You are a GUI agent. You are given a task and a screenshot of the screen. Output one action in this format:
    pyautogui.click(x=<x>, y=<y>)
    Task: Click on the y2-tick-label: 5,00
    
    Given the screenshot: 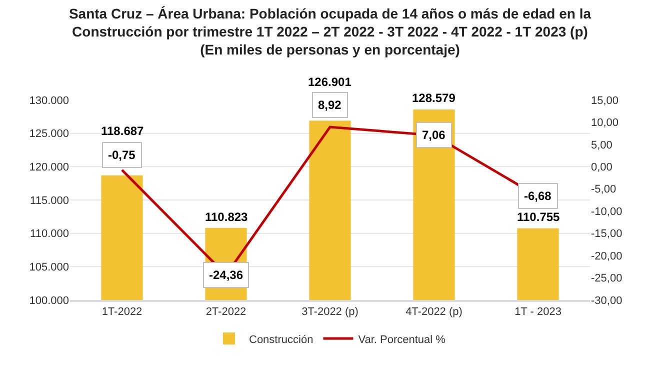 What is the action you would take?
    pyautogui.click(x=601, y=145)
    